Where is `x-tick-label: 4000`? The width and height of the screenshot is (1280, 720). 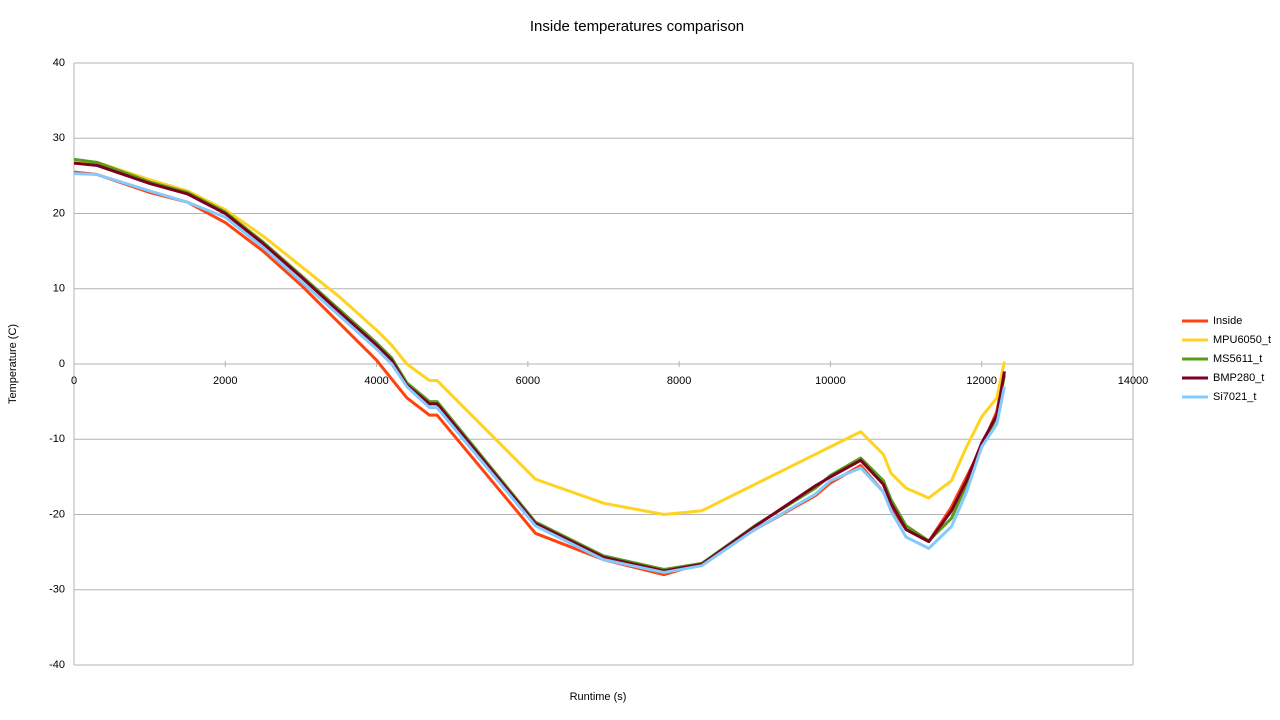
x-tick-label: 4000 is located at coordinates (376, 381).